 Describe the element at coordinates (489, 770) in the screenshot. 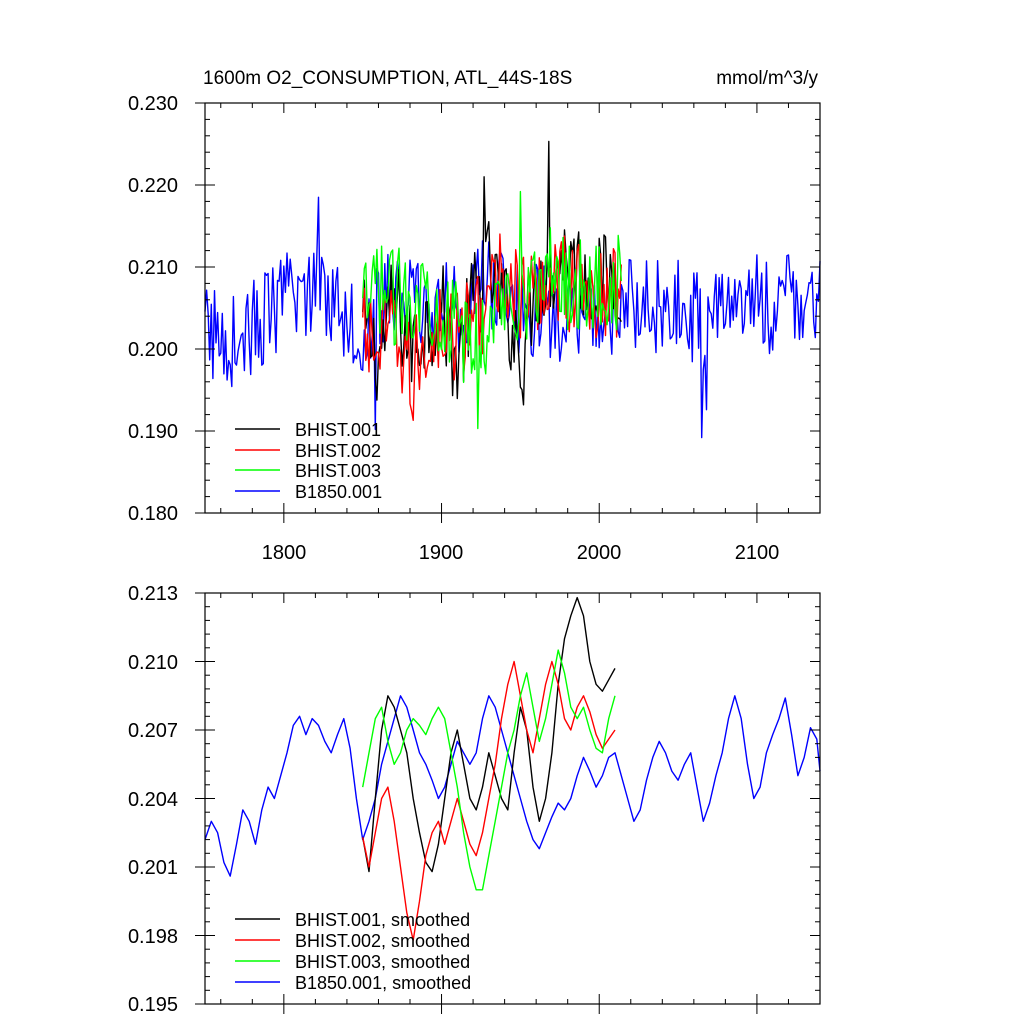

I see `series-line-bhist-003-smoothed` at that location.